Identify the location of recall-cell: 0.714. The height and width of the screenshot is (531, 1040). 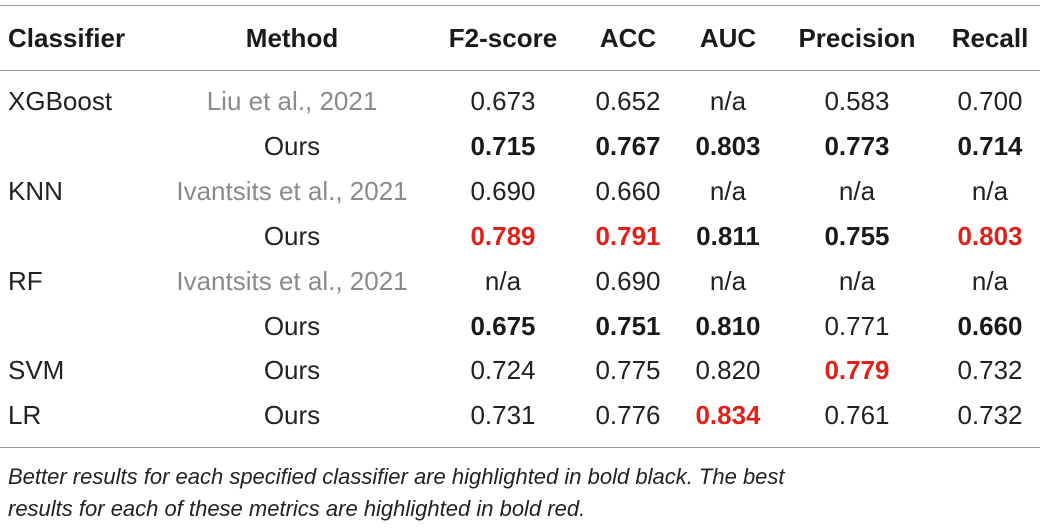
(990, 145).